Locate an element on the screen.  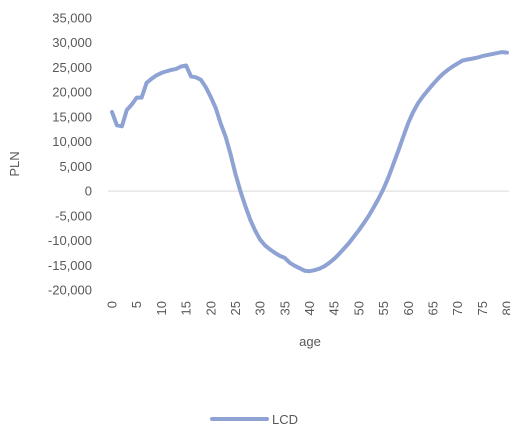
x-tick-label: 30 is located at coordinates (260, 308).